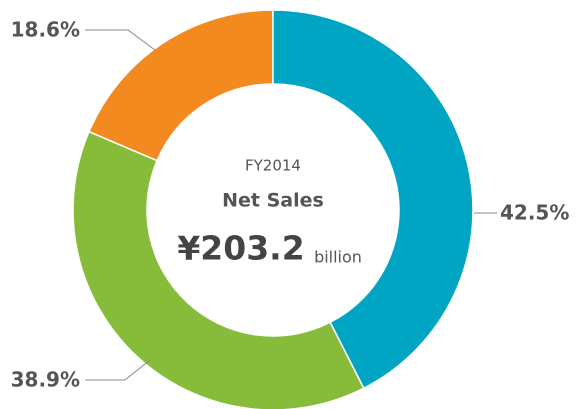 The image size is (576, 409). I want to click on value-label: 42.5%, so click(534, 213).